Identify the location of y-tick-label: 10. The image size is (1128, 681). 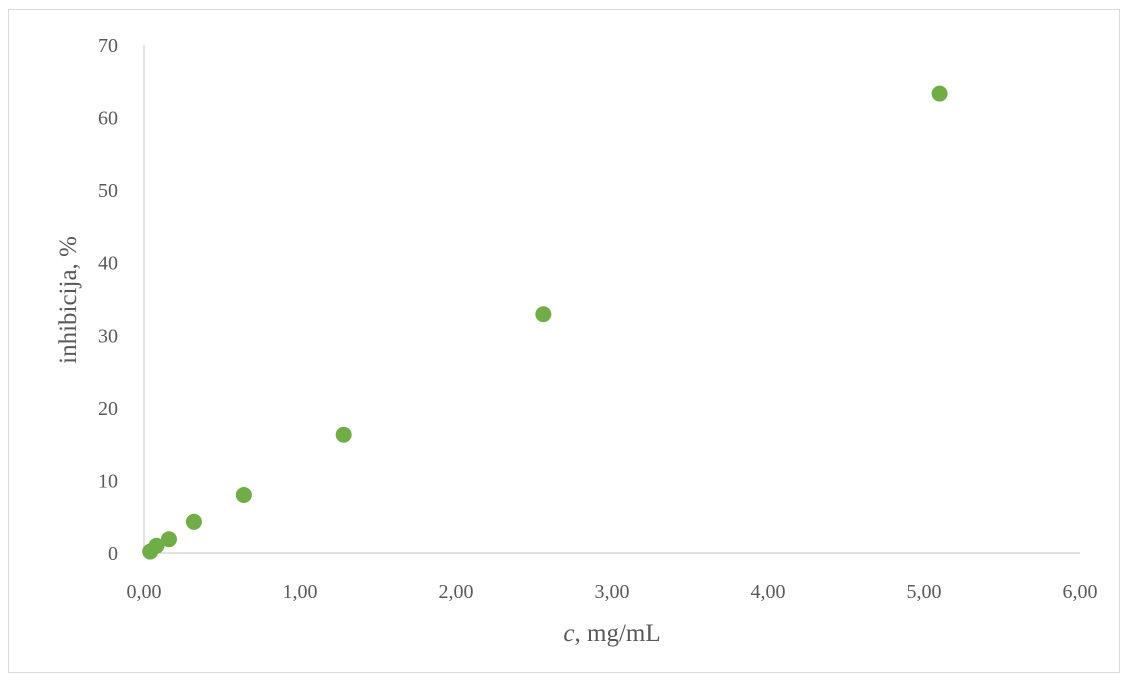
(108, 481).